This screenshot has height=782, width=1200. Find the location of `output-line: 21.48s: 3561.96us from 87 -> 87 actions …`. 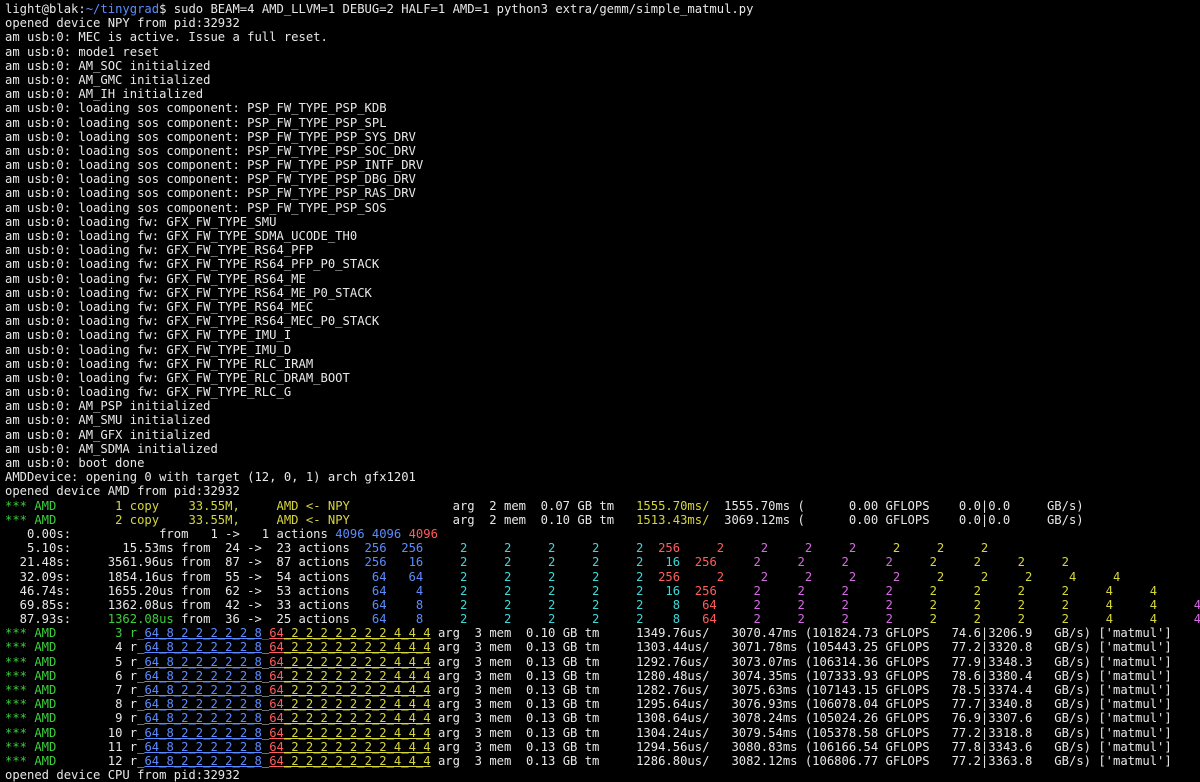

output-line: 21.48s: 3561.96us from 87 -> 87 actions … is located at coordinates (602, 562).